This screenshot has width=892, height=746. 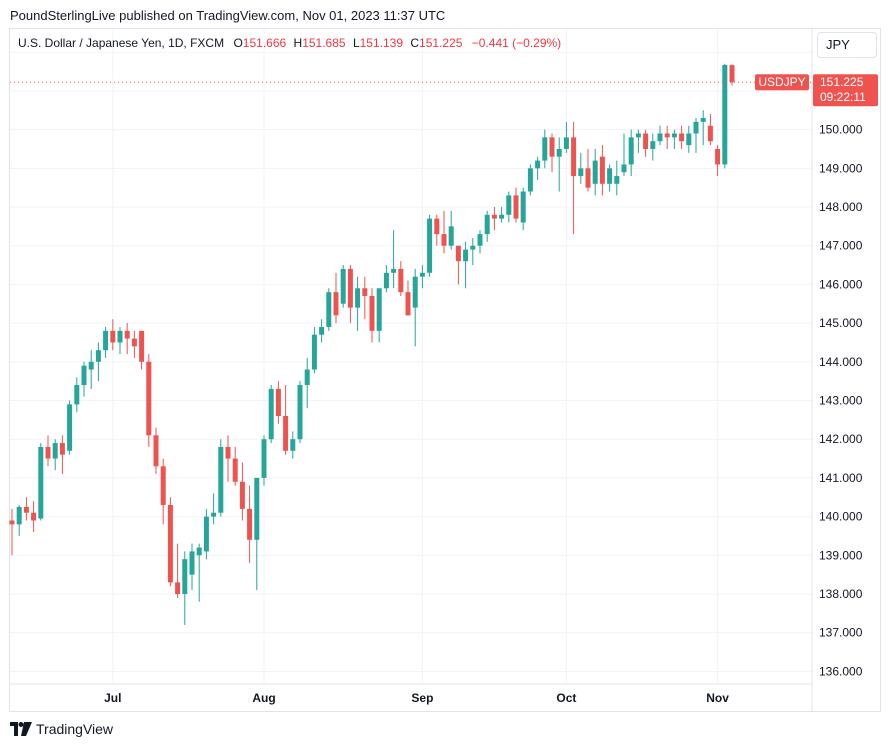 What do you see at coordinates (847, 45) in the screenshot?
I see `currency-button: JPY` at bounding box center [847, 45].